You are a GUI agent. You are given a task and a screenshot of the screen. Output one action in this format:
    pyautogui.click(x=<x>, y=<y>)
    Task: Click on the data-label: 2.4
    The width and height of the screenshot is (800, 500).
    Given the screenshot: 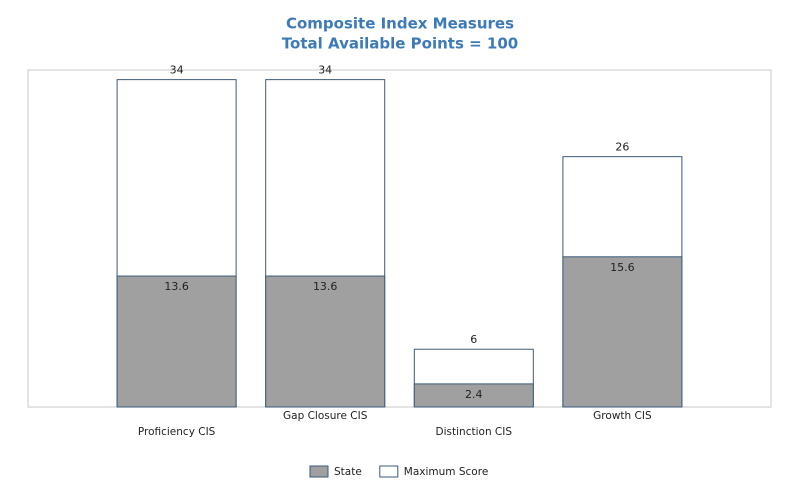 What is the action you would take?
    pyautogui.click(x=474, y=394)
    